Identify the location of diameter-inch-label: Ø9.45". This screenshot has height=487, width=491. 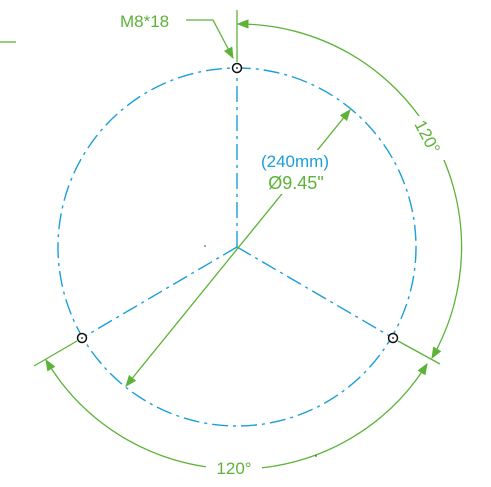
(295, 183).